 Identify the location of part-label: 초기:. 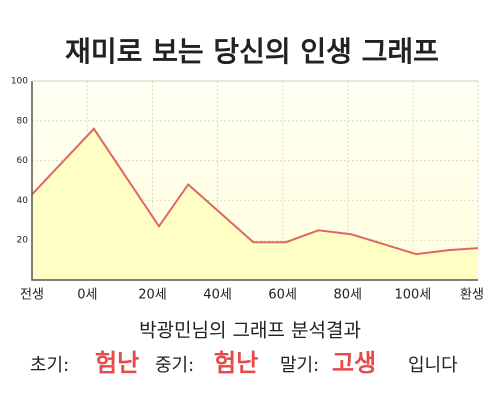
(49, 365).